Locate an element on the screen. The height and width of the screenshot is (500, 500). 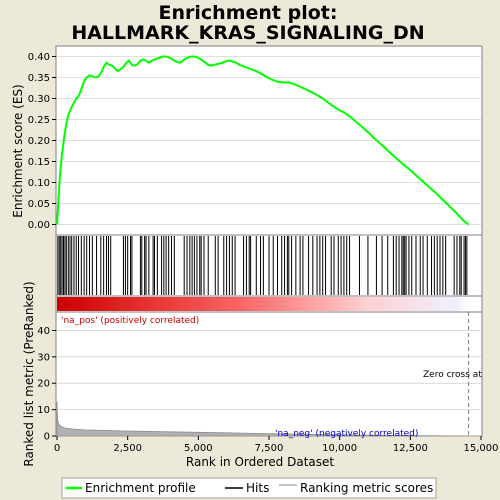
es-tick-label: 0.10 is located at coordinates (39, 183).